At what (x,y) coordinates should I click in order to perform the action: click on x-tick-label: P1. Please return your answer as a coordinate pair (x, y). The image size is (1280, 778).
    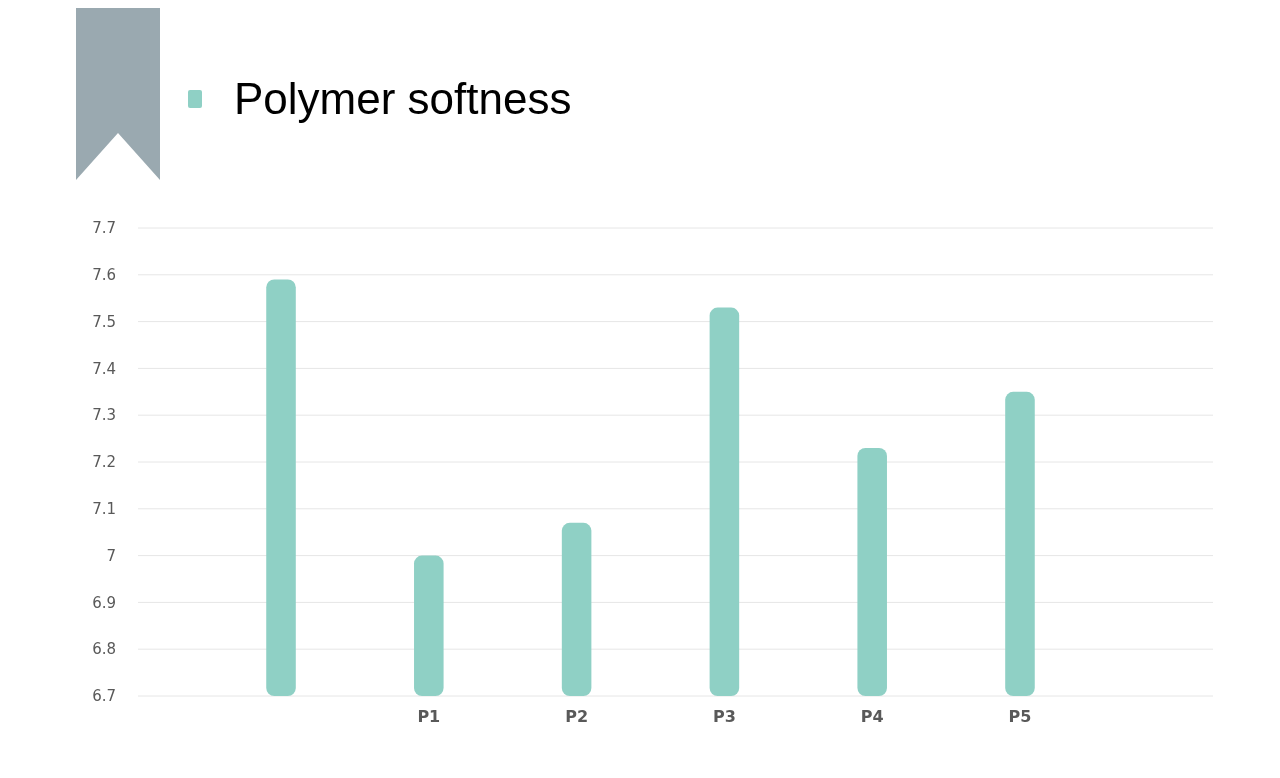
    Looking at the image, I should click on (429, 716).